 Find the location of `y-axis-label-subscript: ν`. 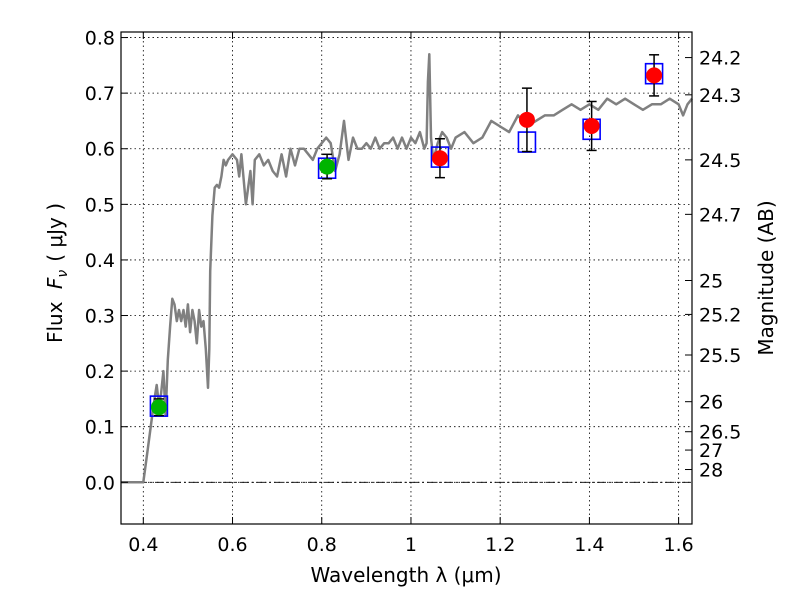

y-axis-label-subscript: ν is located at coordinates (63, 274).